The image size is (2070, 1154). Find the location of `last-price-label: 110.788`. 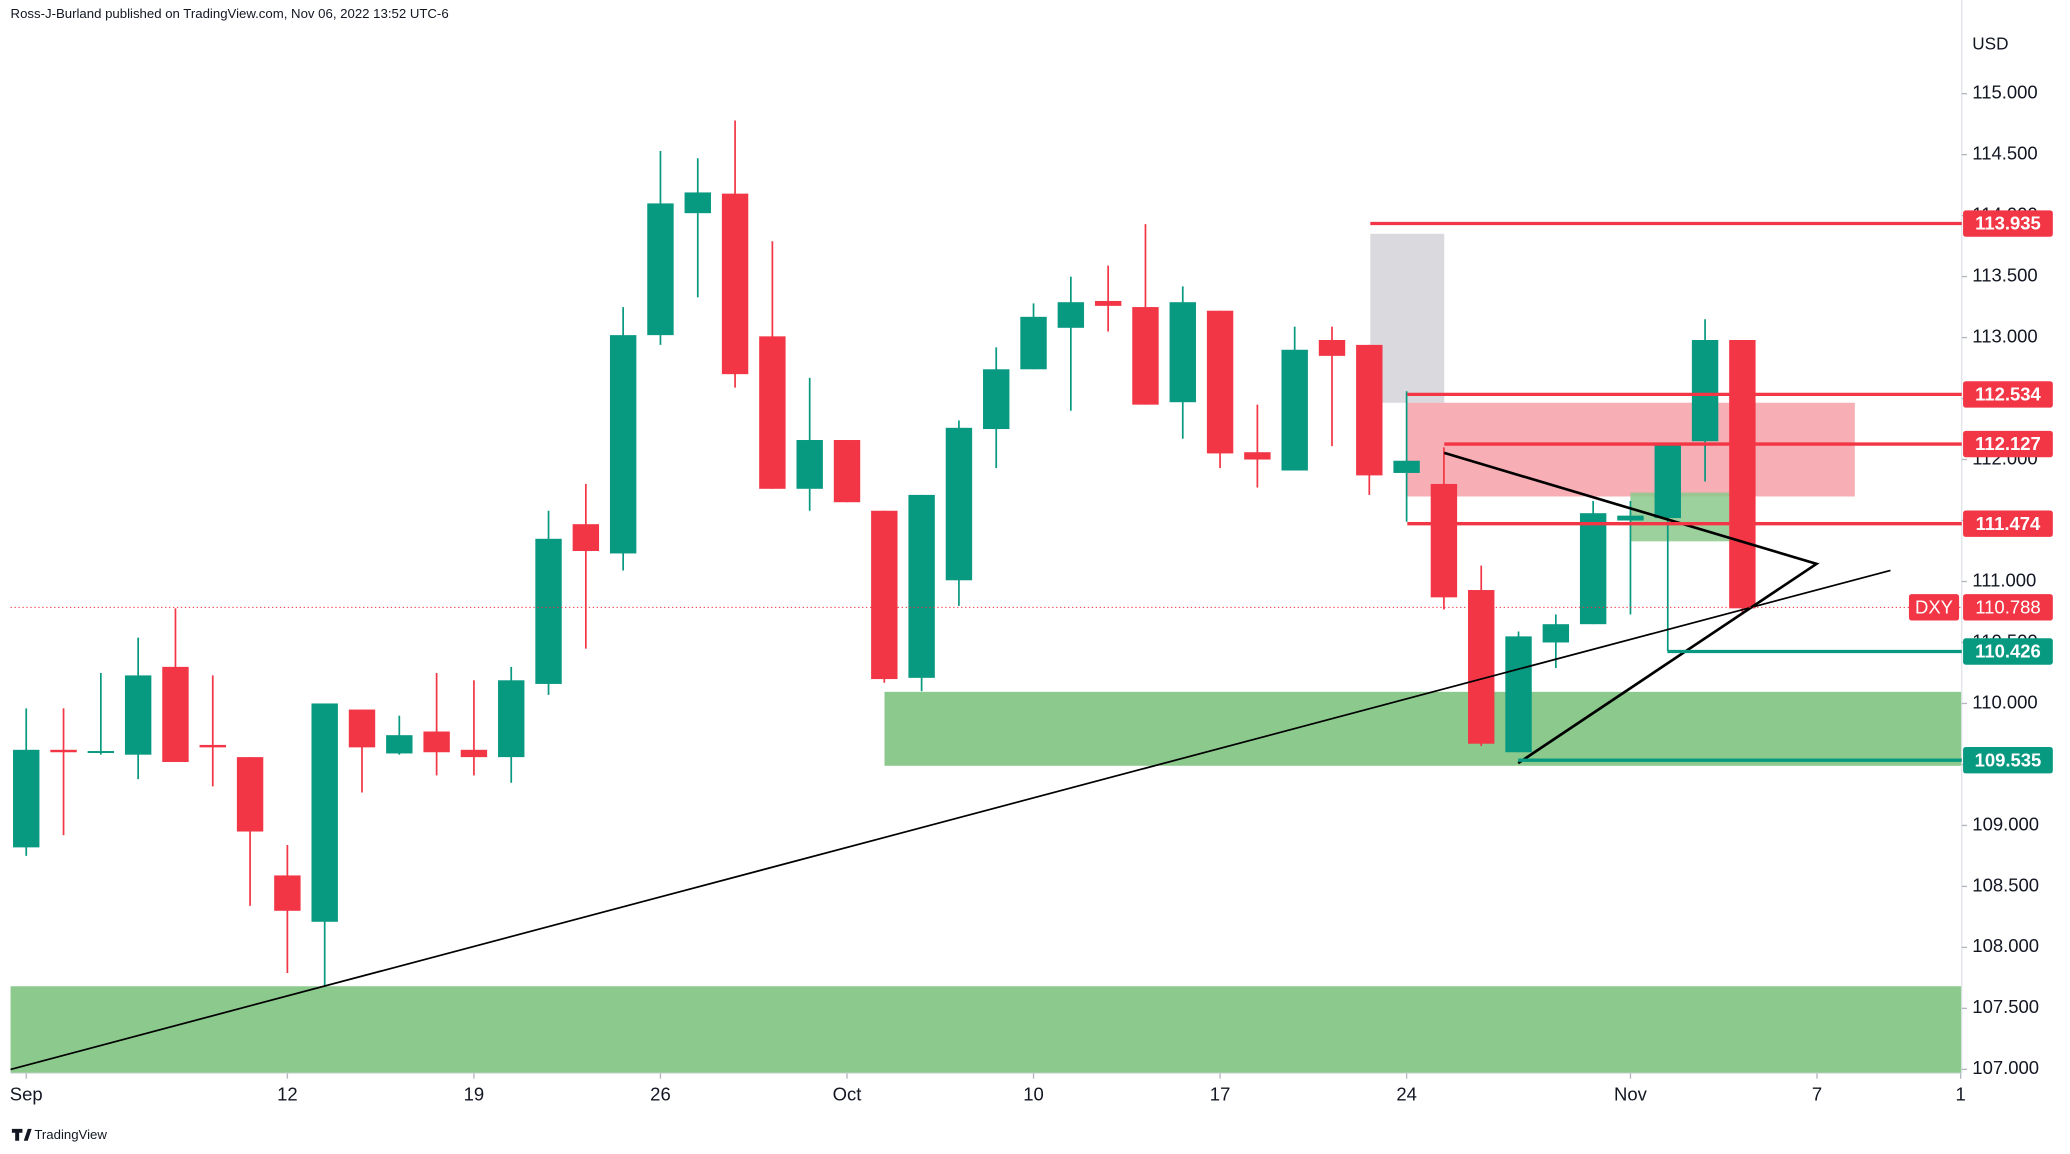

last-price-label: 110.788 is located at coordinates (2007, 607).